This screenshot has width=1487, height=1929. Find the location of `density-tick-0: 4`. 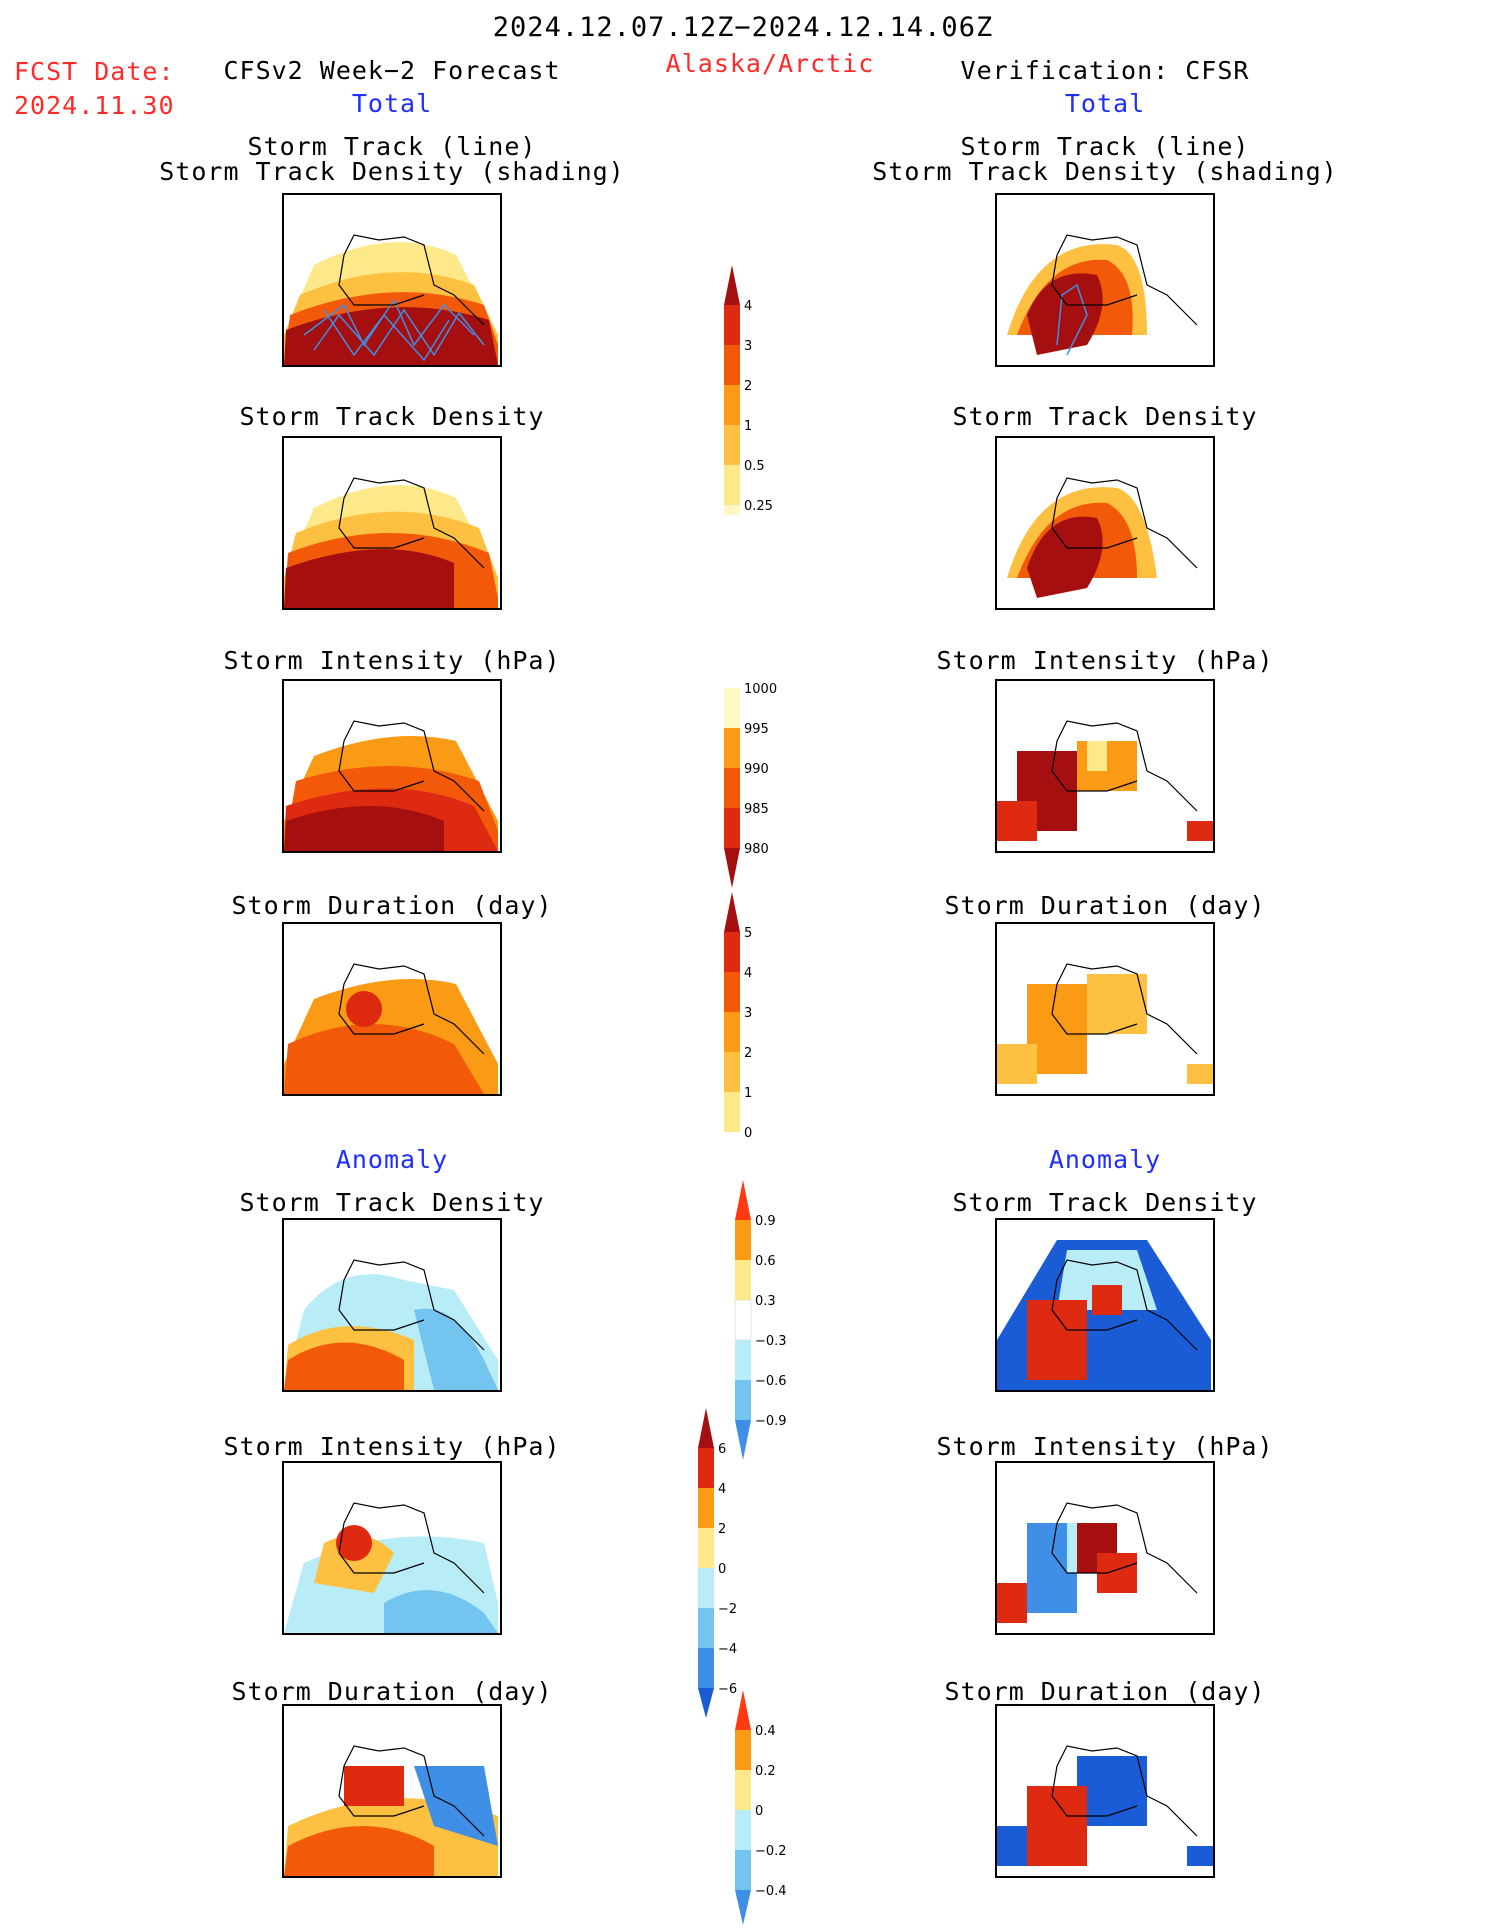

density-tick-0: 4 is located at coordinates (748, 306).